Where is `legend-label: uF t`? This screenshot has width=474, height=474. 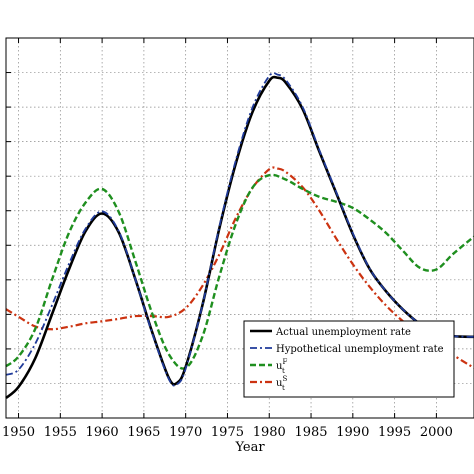
legend-label: uF t is located at coordinates (281, 366).